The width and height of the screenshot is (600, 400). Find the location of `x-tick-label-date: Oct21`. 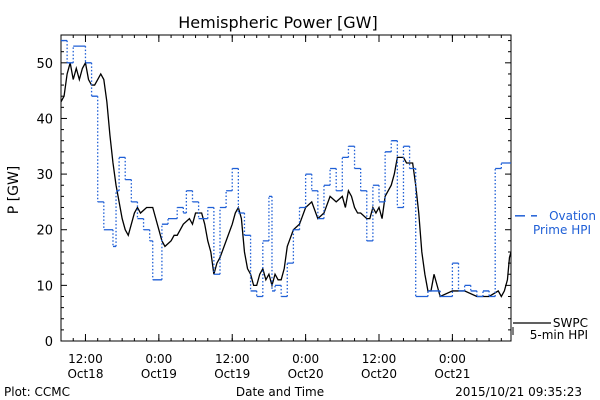

x-tick-label-date: Oct21 is located at coordinates (452, 374).